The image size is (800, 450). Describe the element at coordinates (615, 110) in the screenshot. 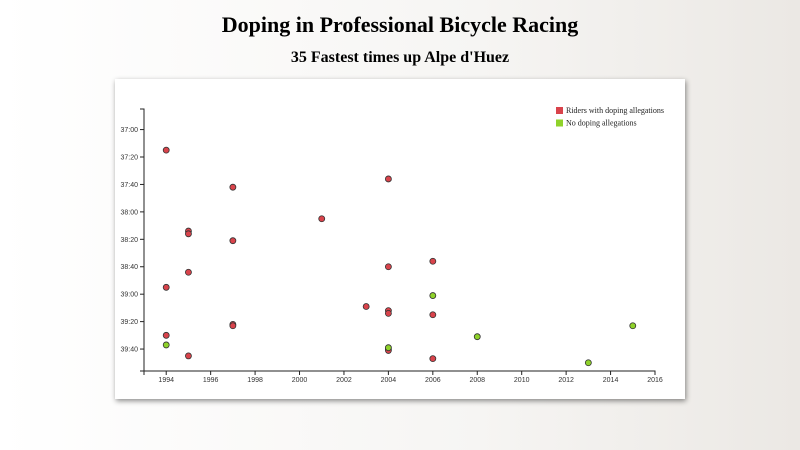

I see `legend-label: Riders with doping allegations` at that location.